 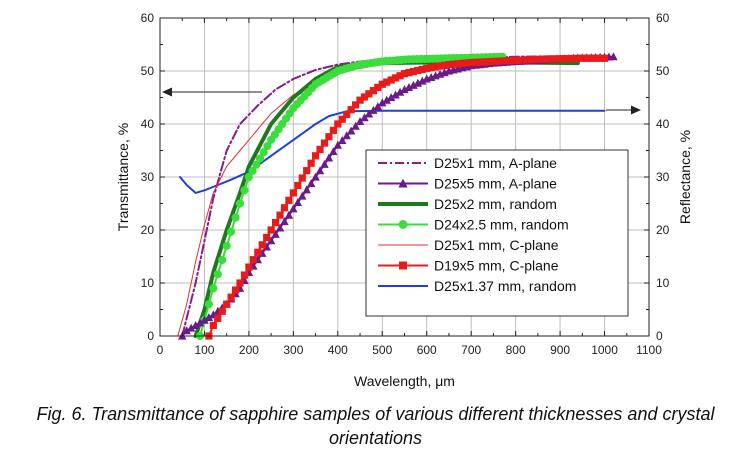 I want to click on x-tick-label: 300, so click(x=293, y=350).